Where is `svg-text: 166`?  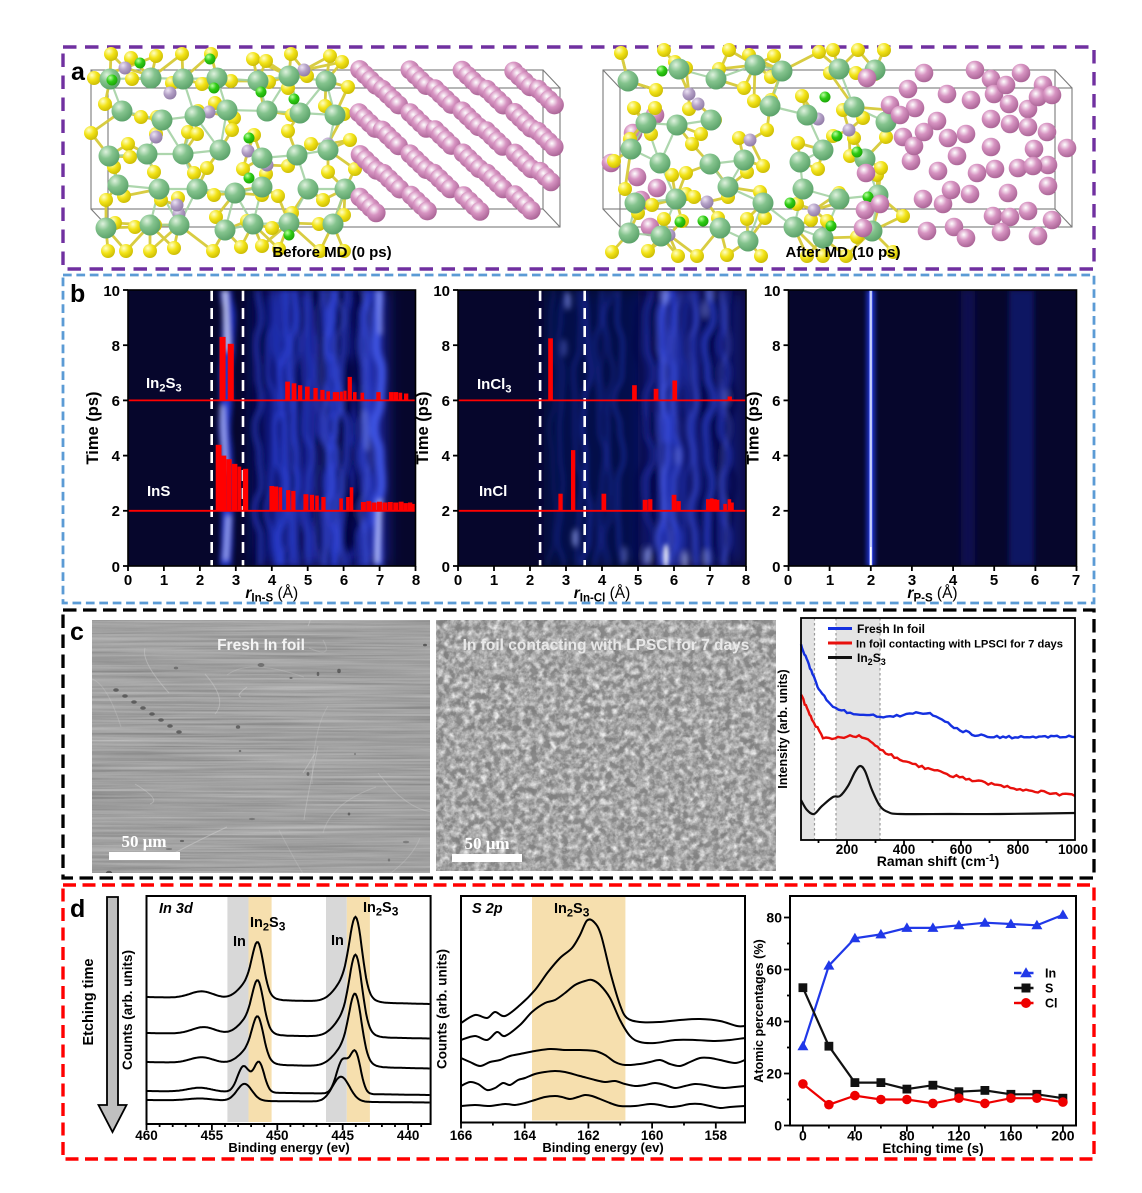
svg-text: 166 is located at coordinates (461, 1135).